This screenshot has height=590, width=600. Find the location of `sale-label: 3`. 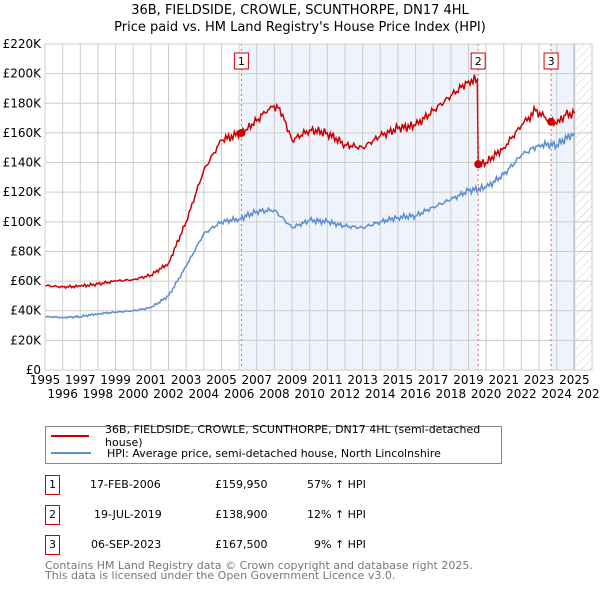

sale-label: 3 is located at coordinates (551, 61).